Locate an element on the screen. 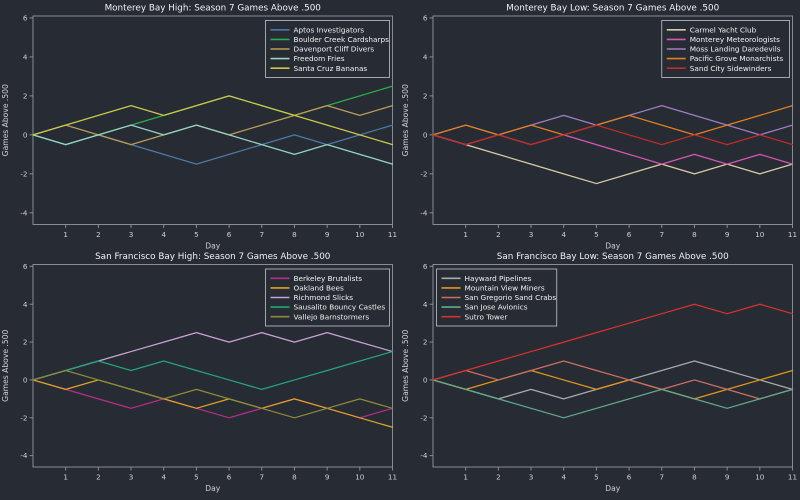 The width and height of the screenshot is (800, 500). legend-item: Sand City Sidewinders is located at coordinates (719, 68).